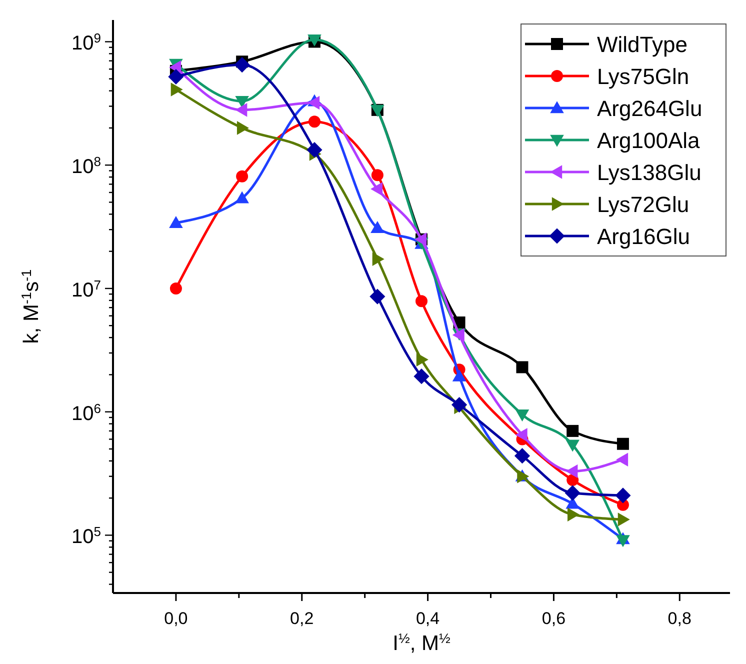 The height and width of the screenshot is (664, 746). Describe the element at coordinates (554, 618) in the screenshot. I see `x-tick-label: 0,6` at that location.